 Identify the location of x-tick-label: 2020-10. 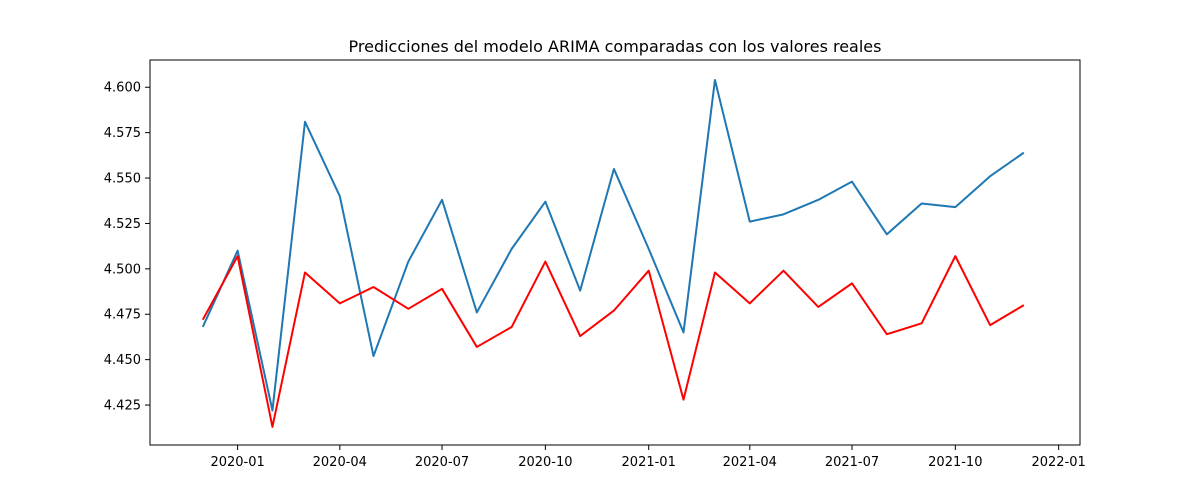
(545, 462).